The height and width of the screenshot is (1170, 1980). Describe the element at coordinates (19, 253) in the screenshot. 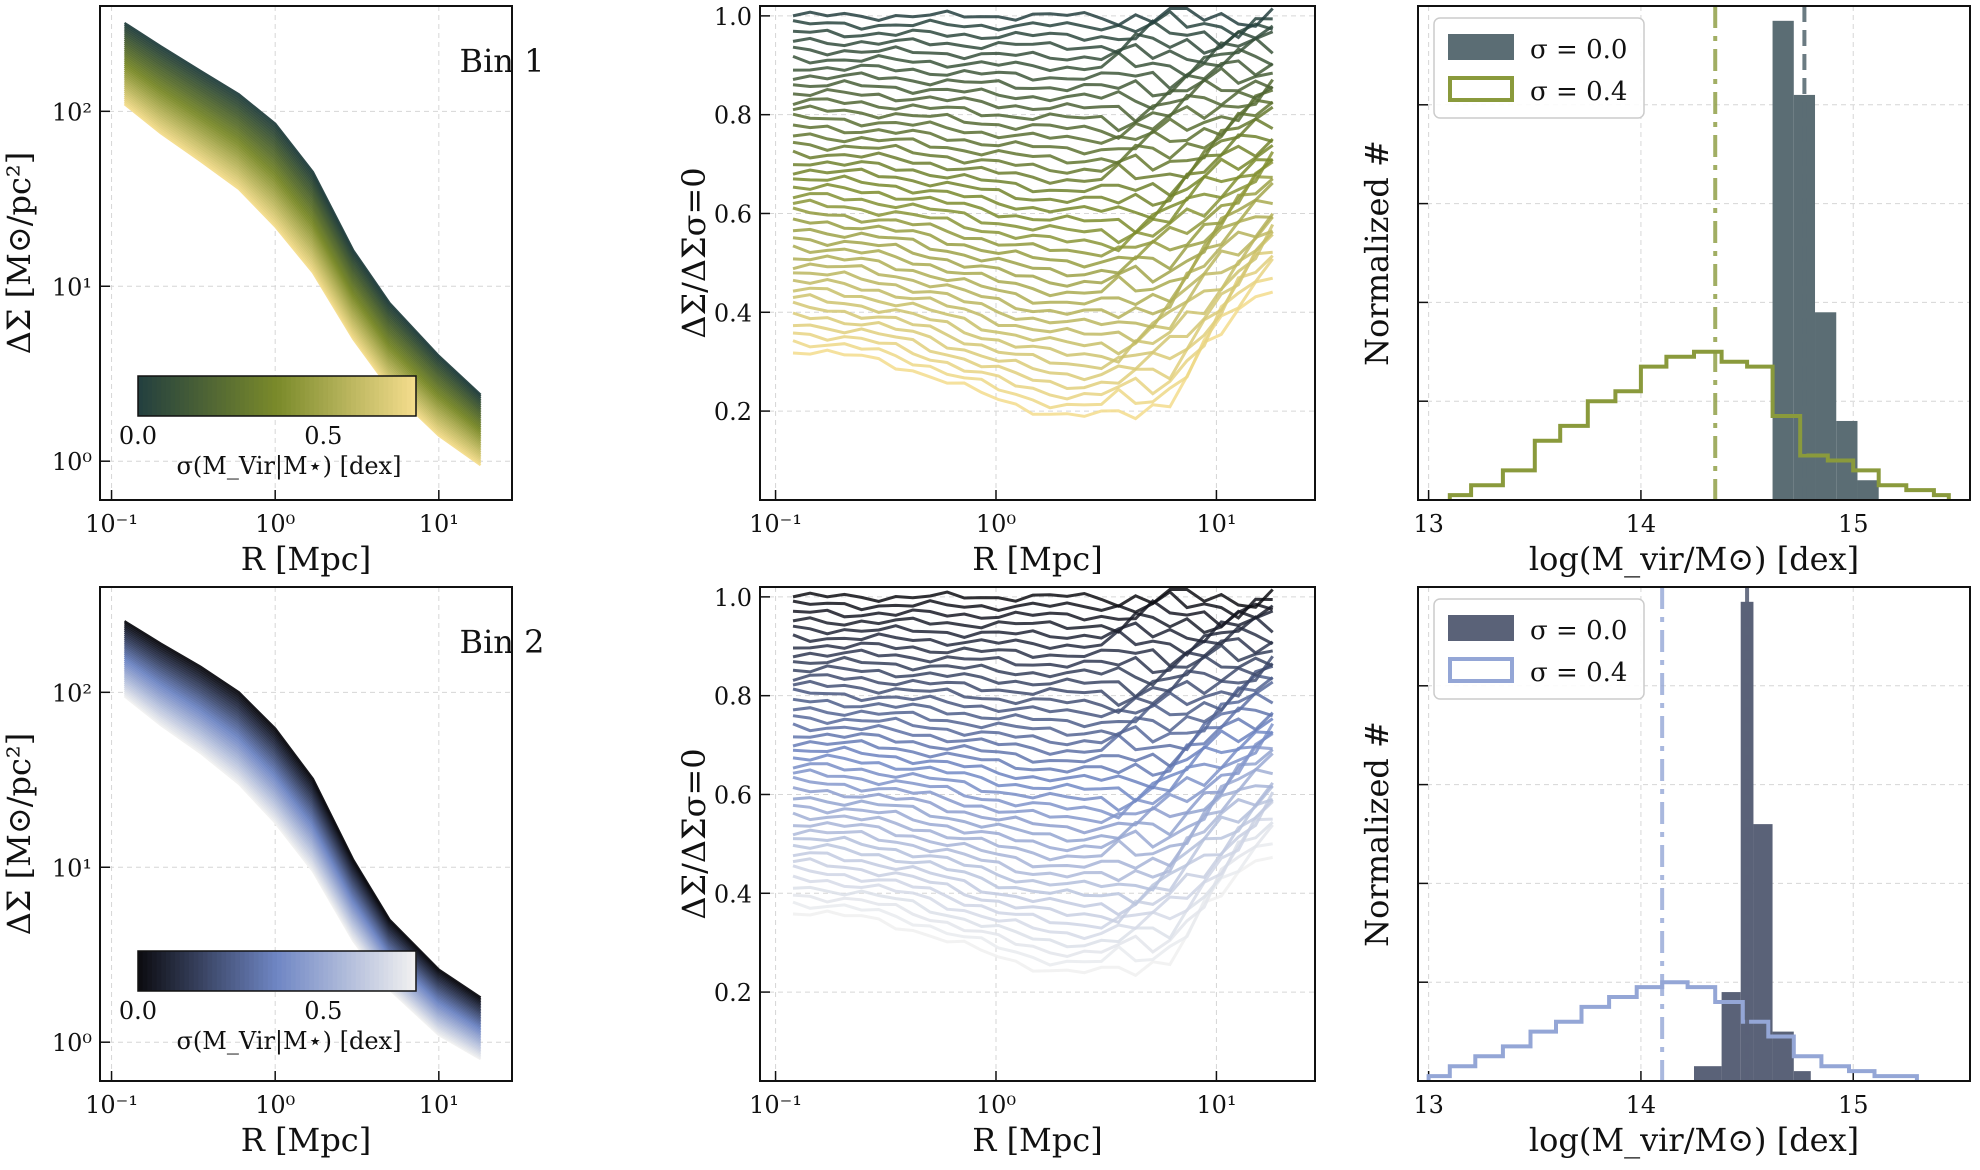

I see `y-axis-label-0: ΔΣ [M⊙/pc²]` at that location.